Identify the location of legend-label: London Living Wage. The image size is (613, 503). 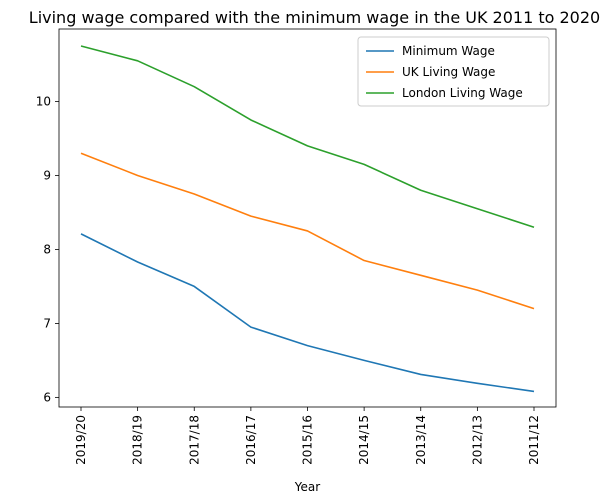
(462, 93).